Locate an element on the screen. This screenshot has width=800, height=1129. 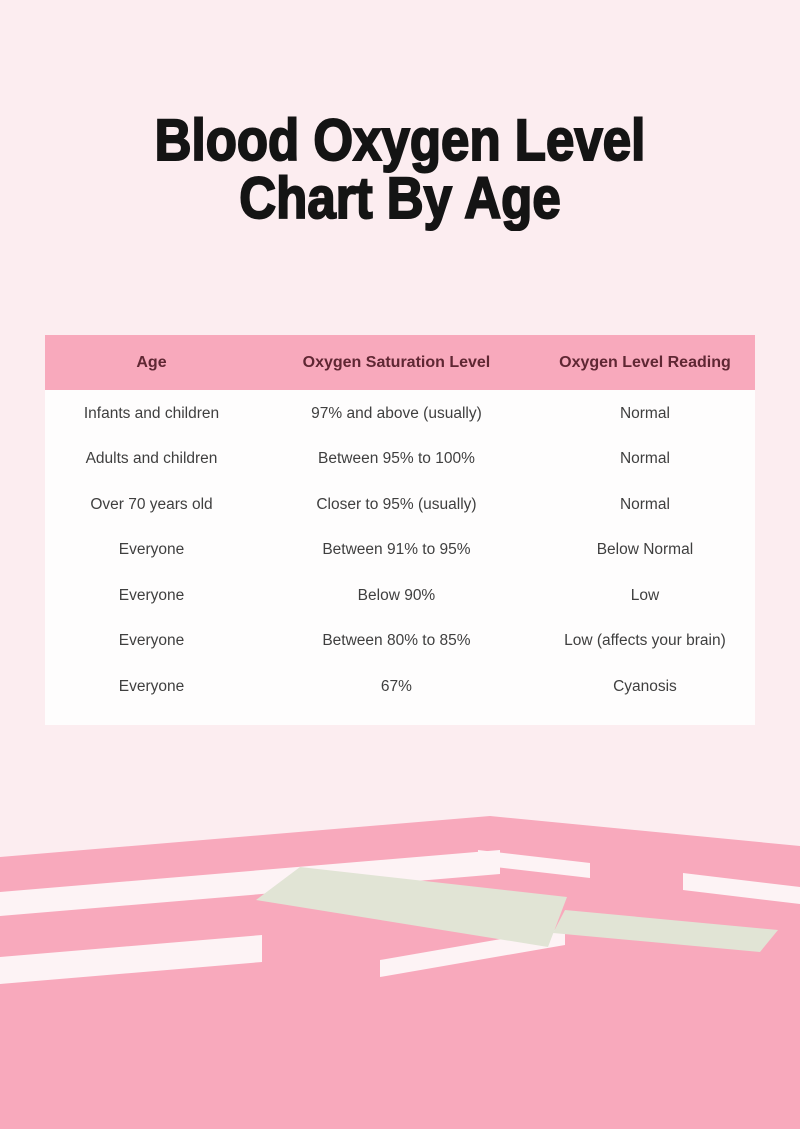
header-cell-age: Age is located at coordinates (151, 362).